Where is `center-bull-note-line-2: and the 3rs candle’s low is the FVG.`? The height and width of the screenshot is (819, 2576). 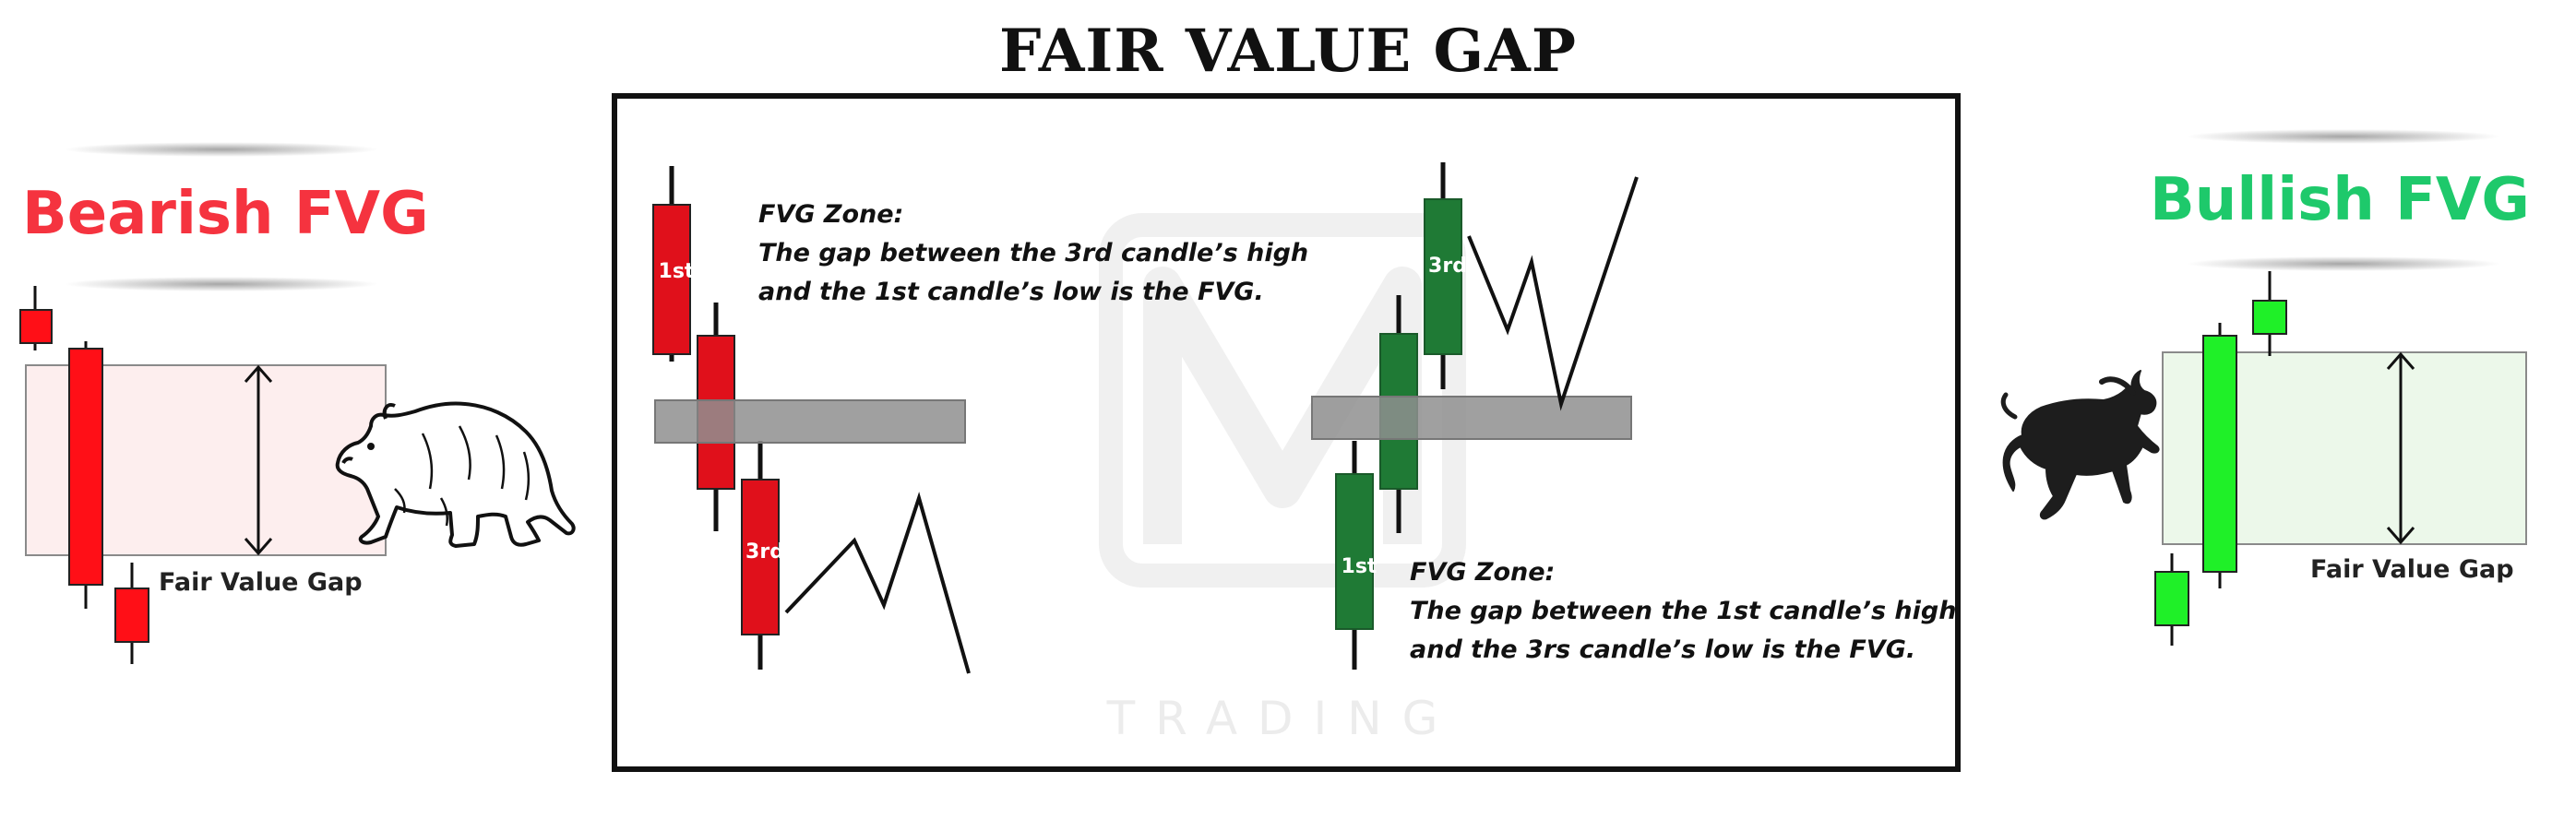 center-bull-note-line-2: and the 3rs candle’s low is the FVG. is located at coordinates (1663, 649).